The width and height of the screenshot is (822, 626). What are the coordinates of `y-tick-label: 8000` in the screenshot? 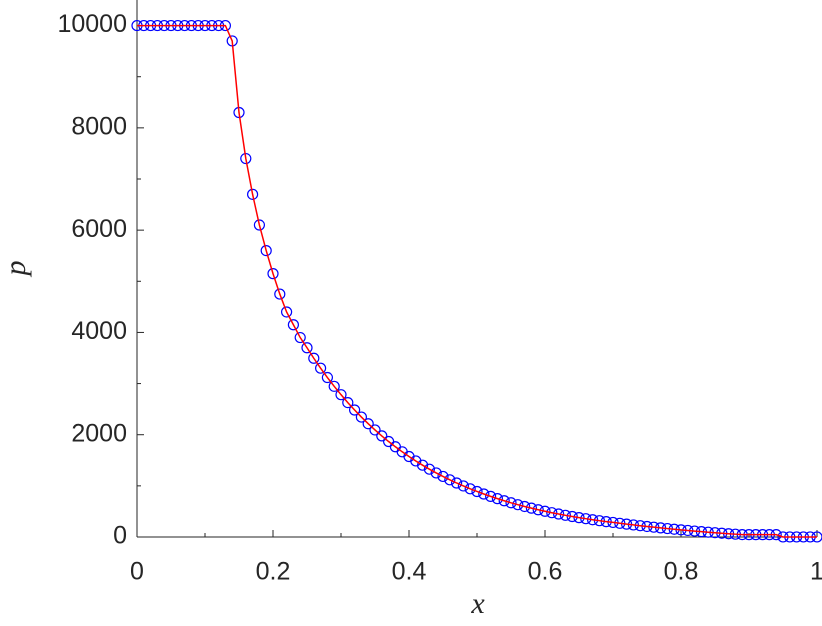 It's located at (99, 126).